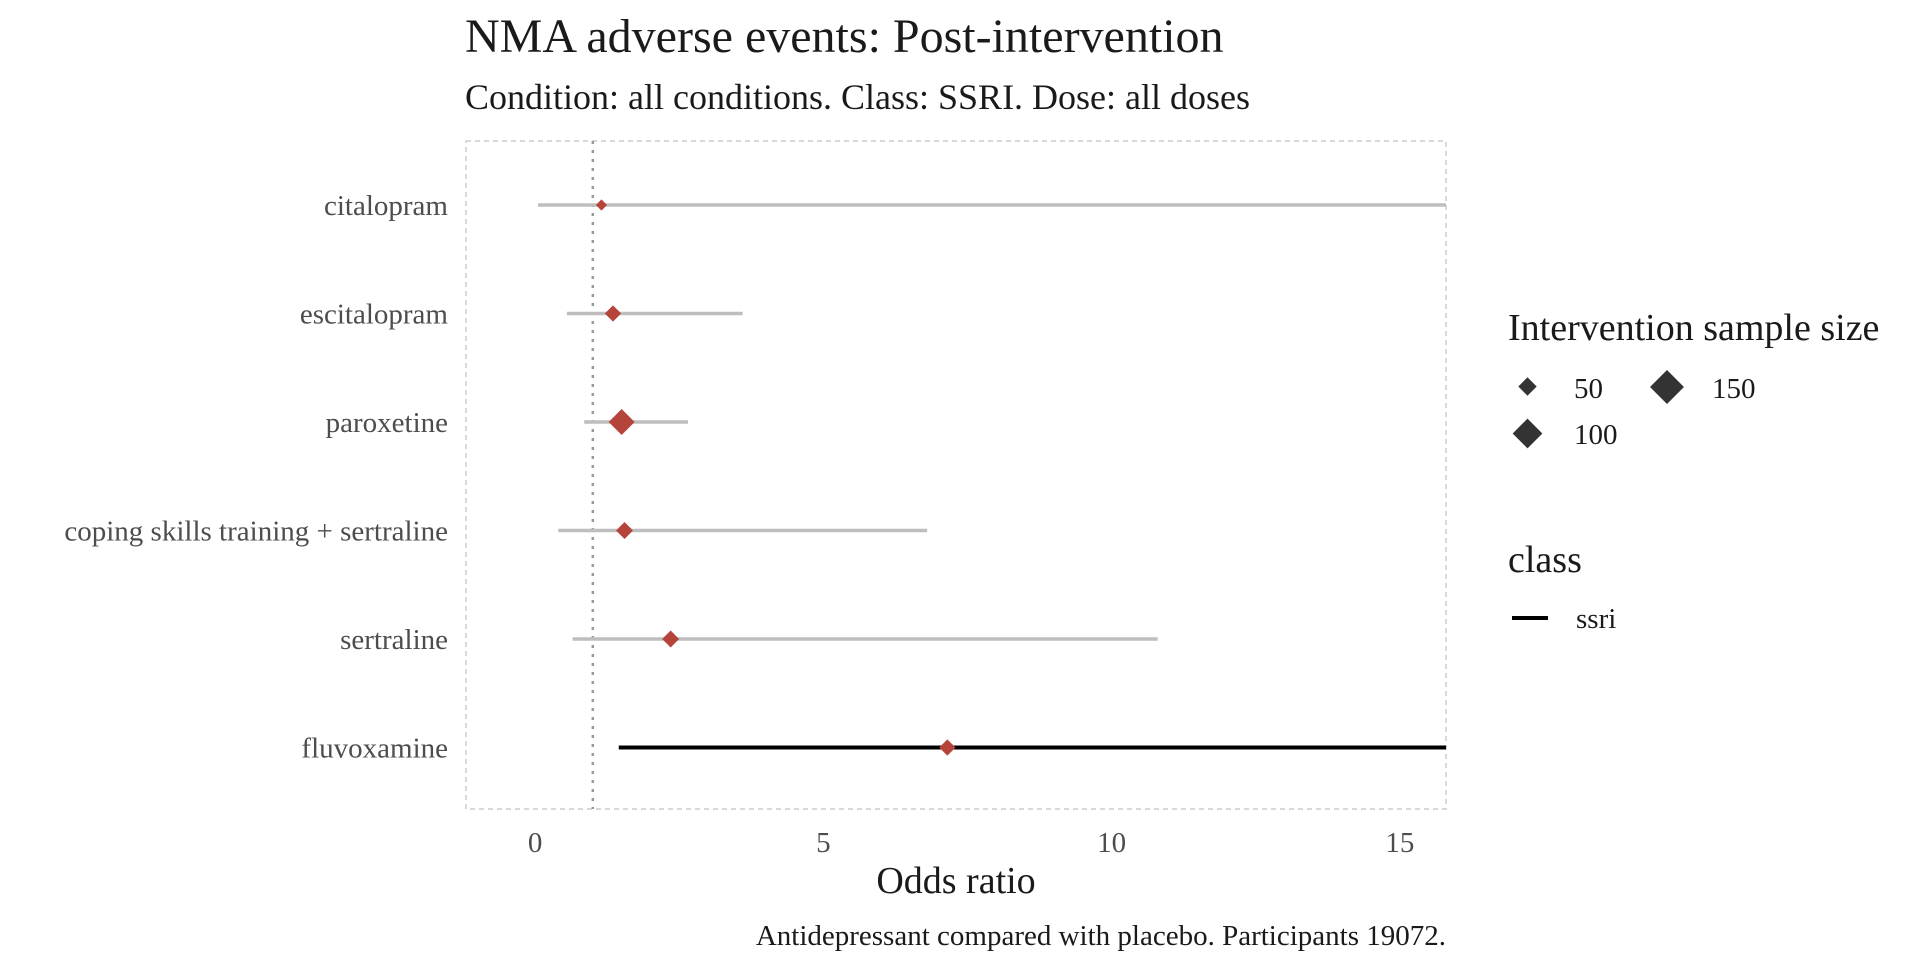 The height and width of the screenshot is (960, 1920). Describe the element at coordinates (613, 313) in the screenshot. I see `point-escitalopram` at that location.